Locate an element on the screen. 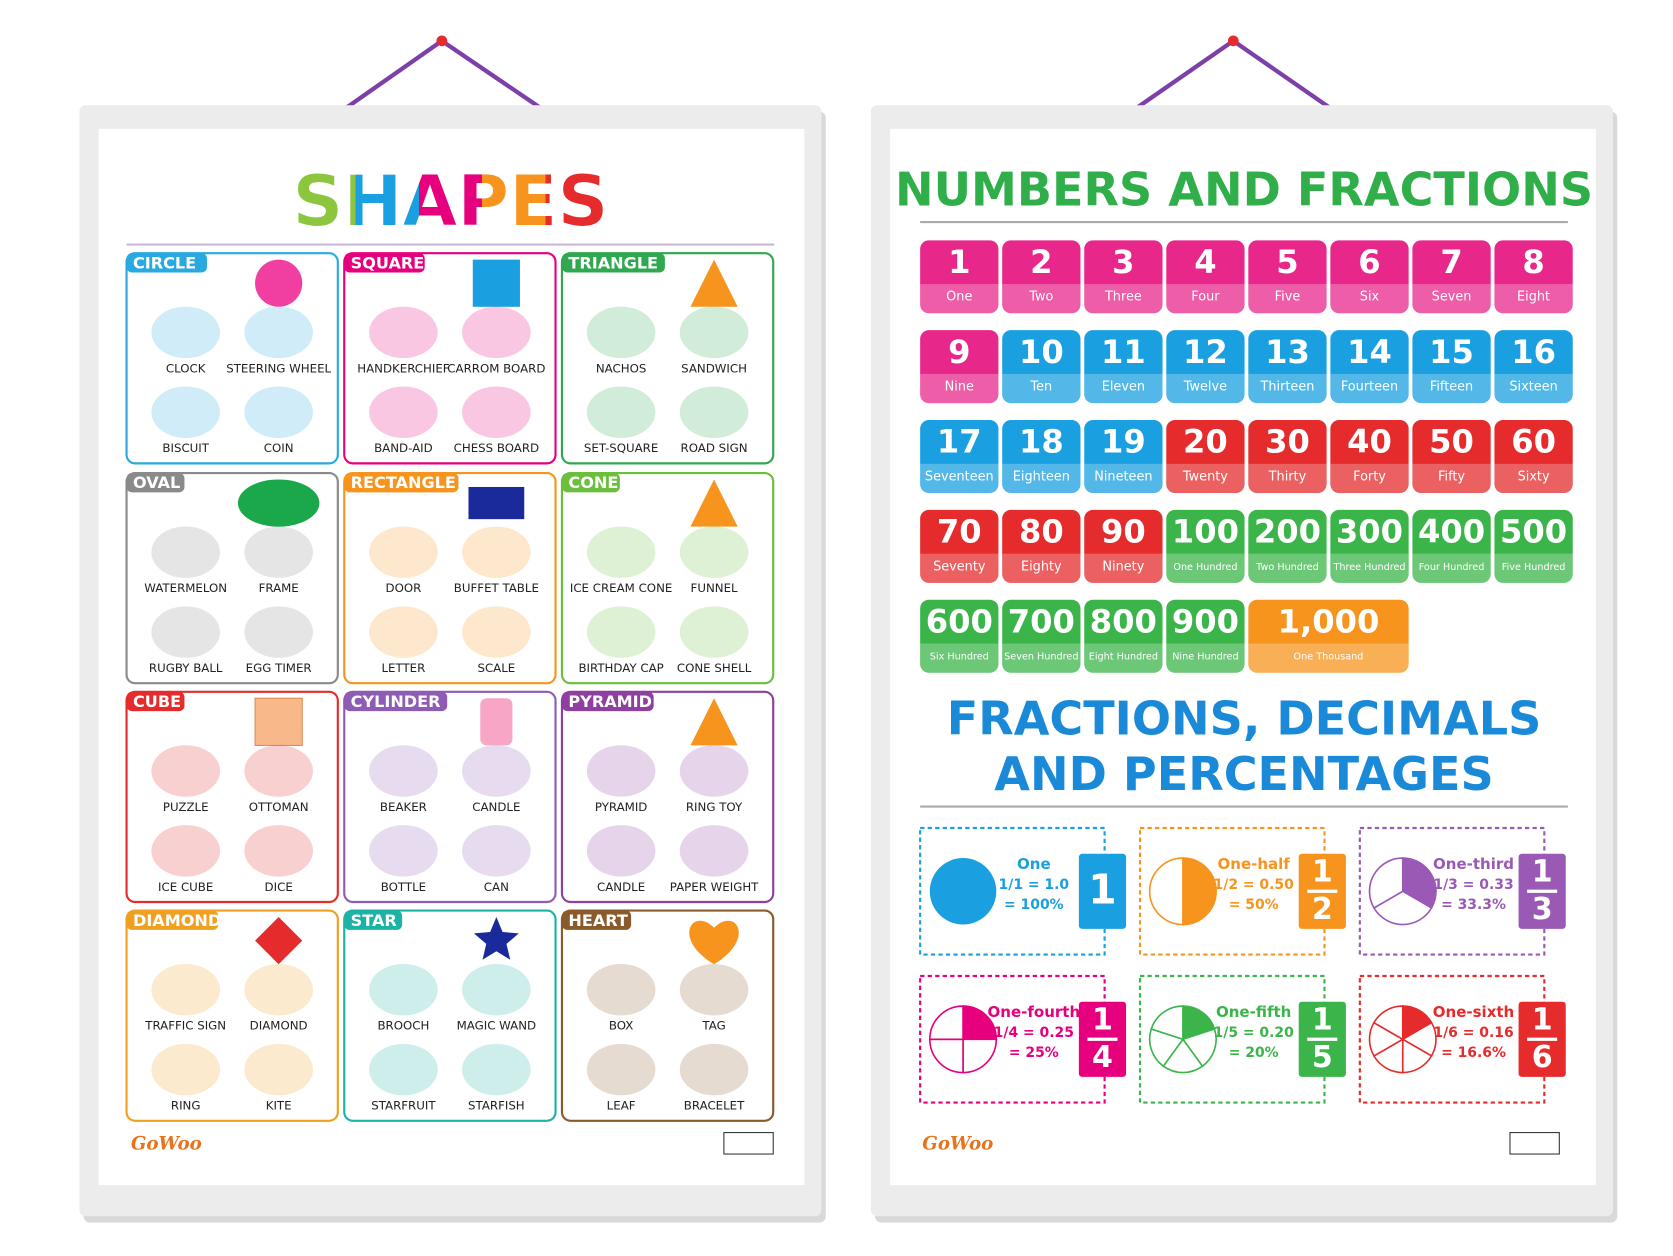 The height and width of the screenshot is (1256, 1673). item-label: STARFRUIT is located at coordinates (403, 1106).